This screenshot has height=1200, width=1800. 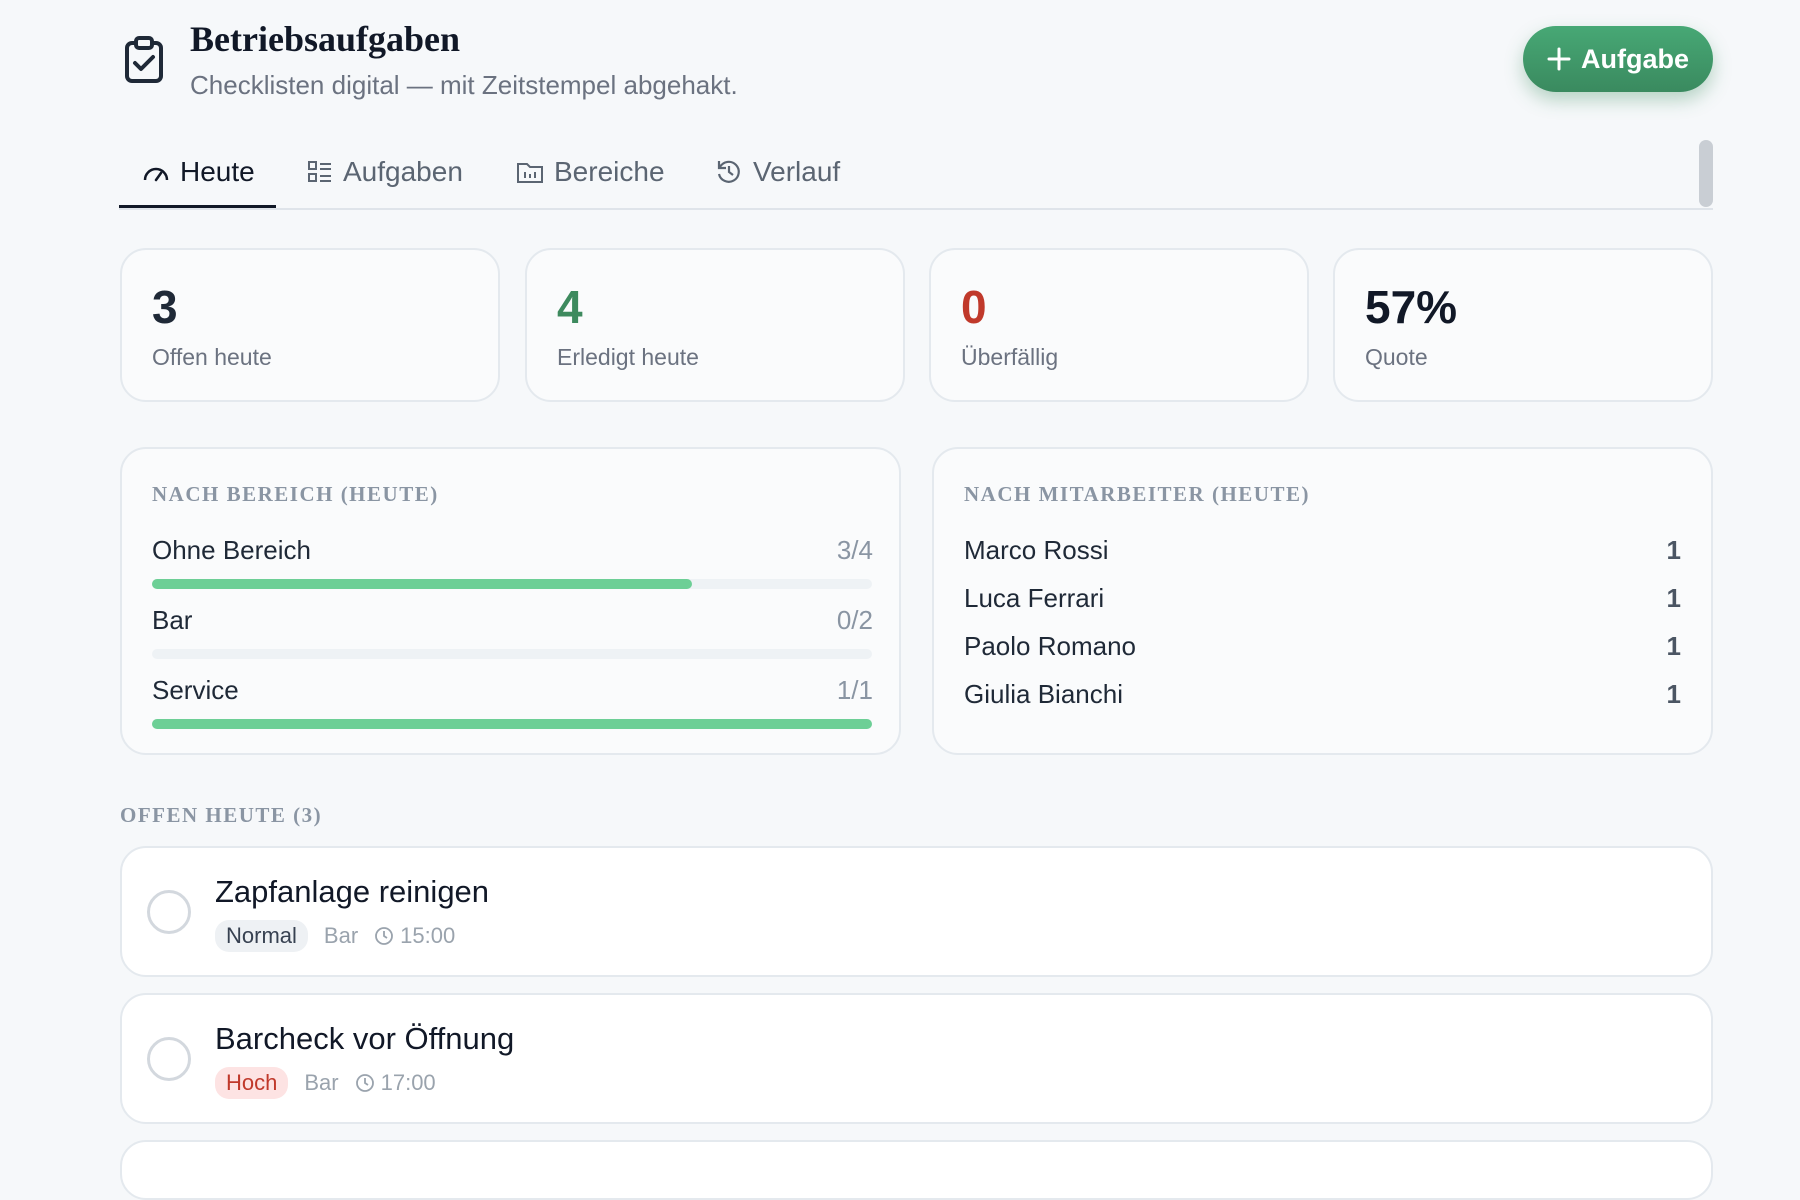 I want to click on time-label: 17:00, so click(x=408, y=1082).